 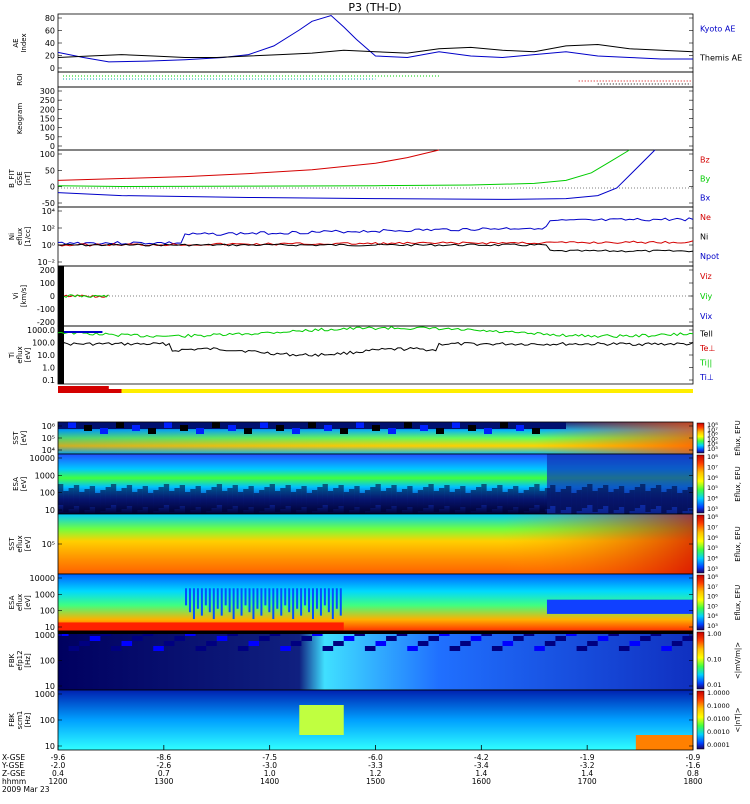 What do you see at coordinates (28, 236) in the screenshot?
I see `y-axis-label-text: [1/cc]` at bounding box center [28, 236].